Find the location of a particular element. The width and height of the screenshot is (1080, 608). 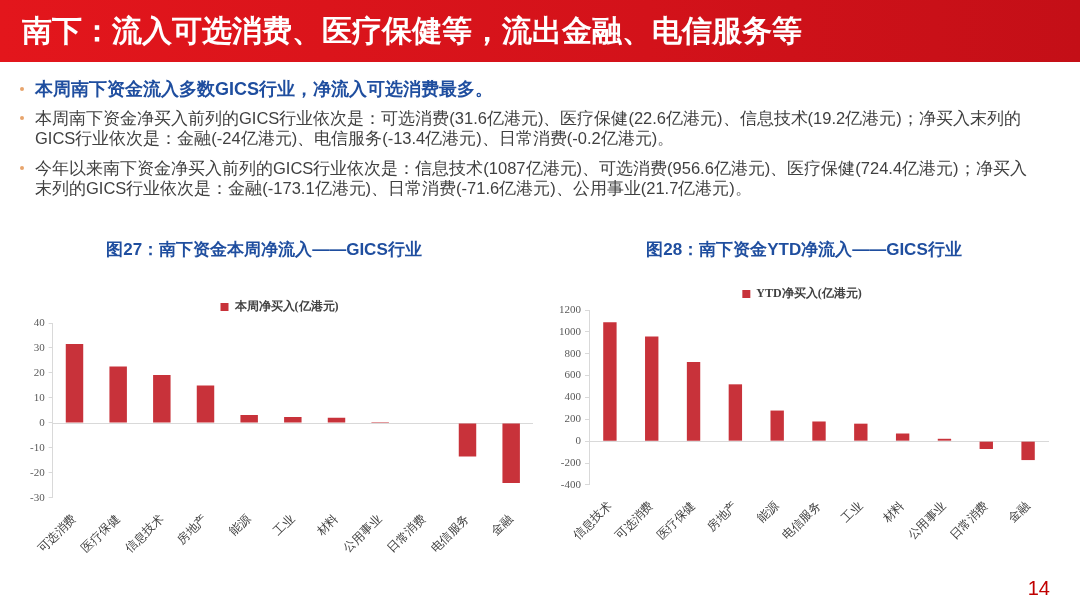

y-tick-label: 400 is located at coordinates (573, 396).